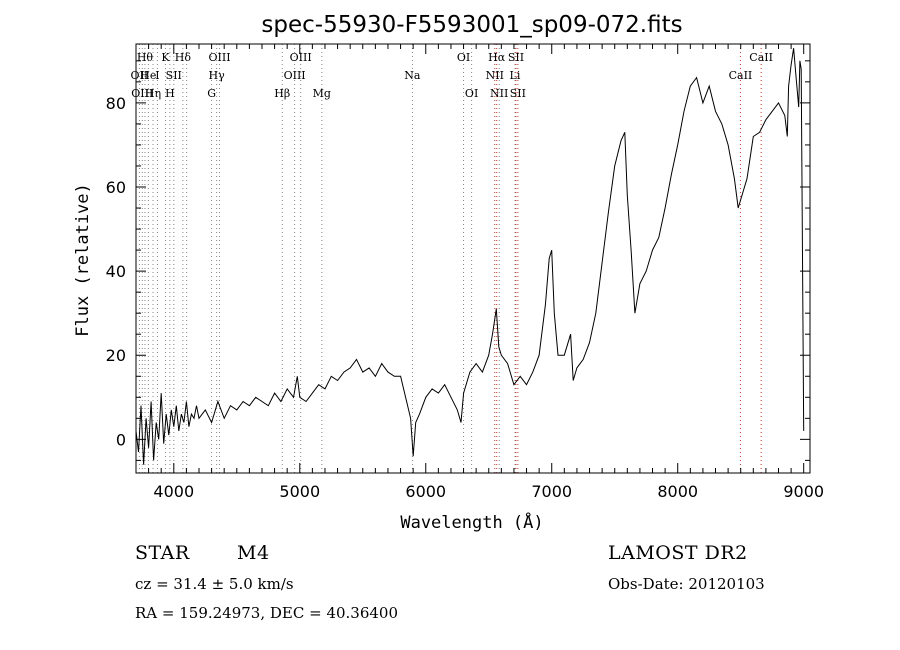 The height and width of the screenshot is (650, 900). Describe the element at coordinates (145, 57) in the screenshot. I see `spectral-line-label: Hθ` at that location.